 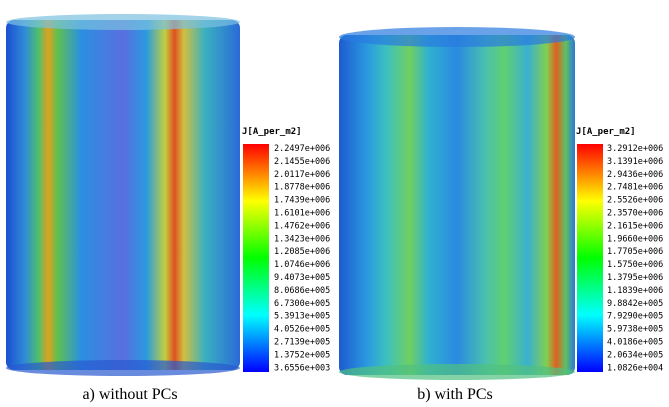 I want to click on legend-label: 2.7139e+005, so click(x=302, y=343).